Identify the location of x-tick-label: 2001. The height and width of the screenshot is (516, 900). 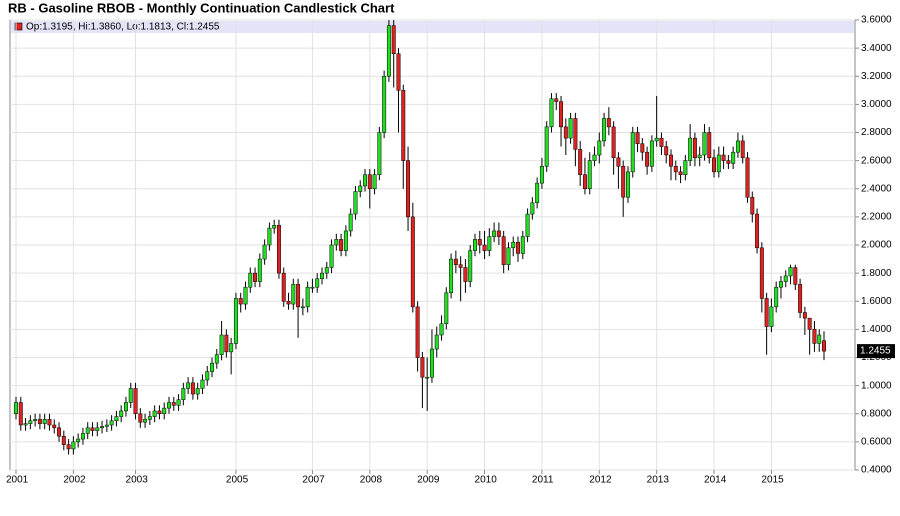
(17, 480).